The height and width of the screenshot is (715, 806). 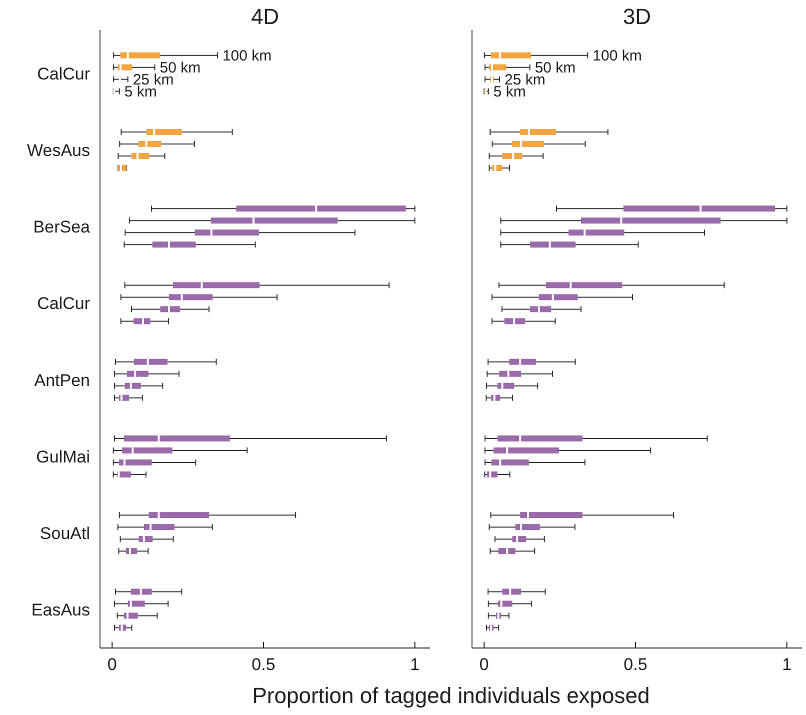 I want to click on y-tick-label: AntPen, so click(x=62, y=380).